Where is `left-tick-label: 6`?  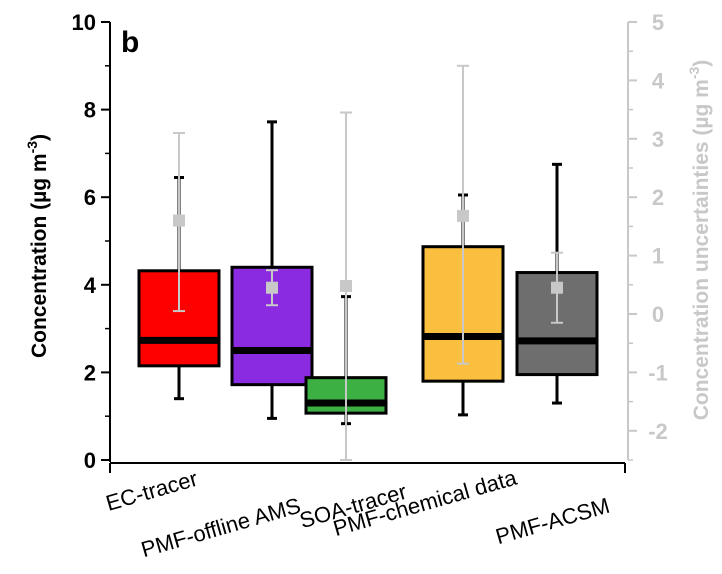 left-tick-label: 6 is located at coordinates (90, 197).